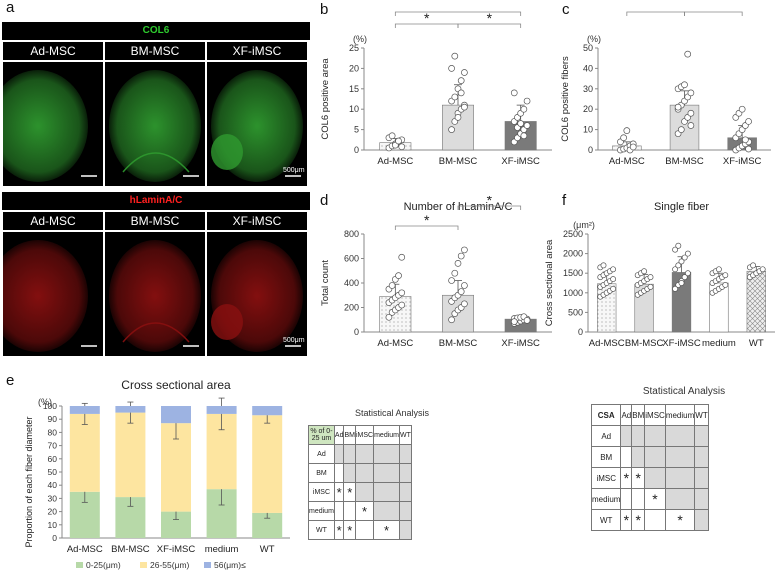 The width and height of the screenshot is (783, 572). Describe the element at coordinates (566, 9) in the screenshot. I see `panel-label-c: c` at that location.